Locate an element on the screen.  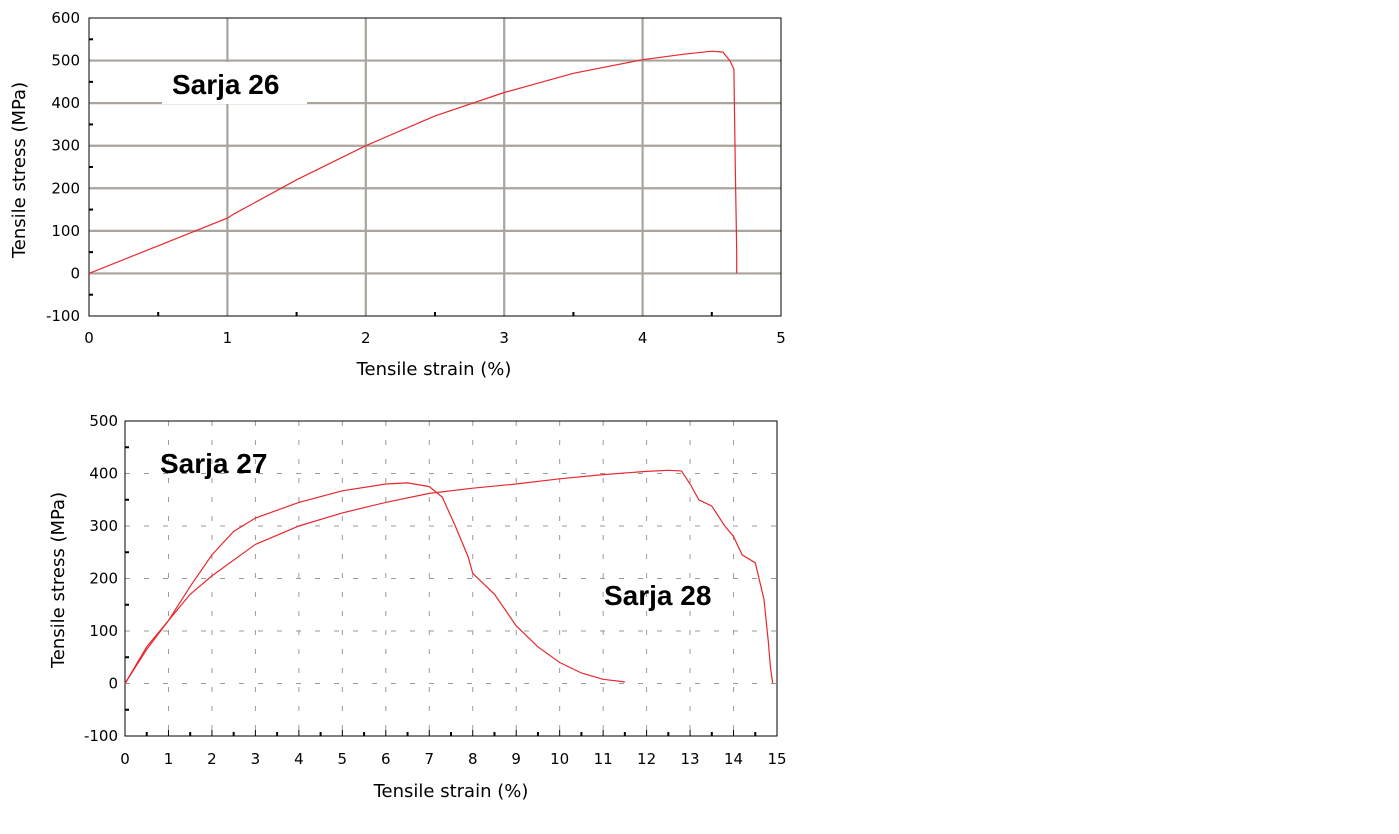
chart1-series-label: Sarja 26 is located at coordinates (225, 84).